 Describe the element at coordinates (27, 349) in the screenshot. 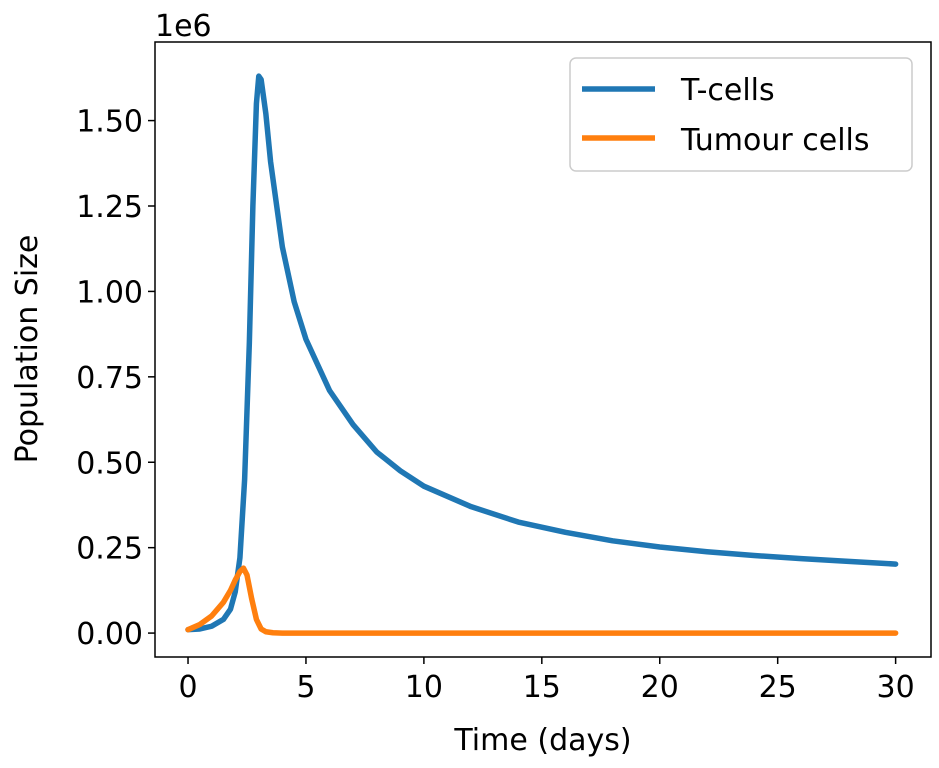

I see `y-axis-label: Population Size` at that location.